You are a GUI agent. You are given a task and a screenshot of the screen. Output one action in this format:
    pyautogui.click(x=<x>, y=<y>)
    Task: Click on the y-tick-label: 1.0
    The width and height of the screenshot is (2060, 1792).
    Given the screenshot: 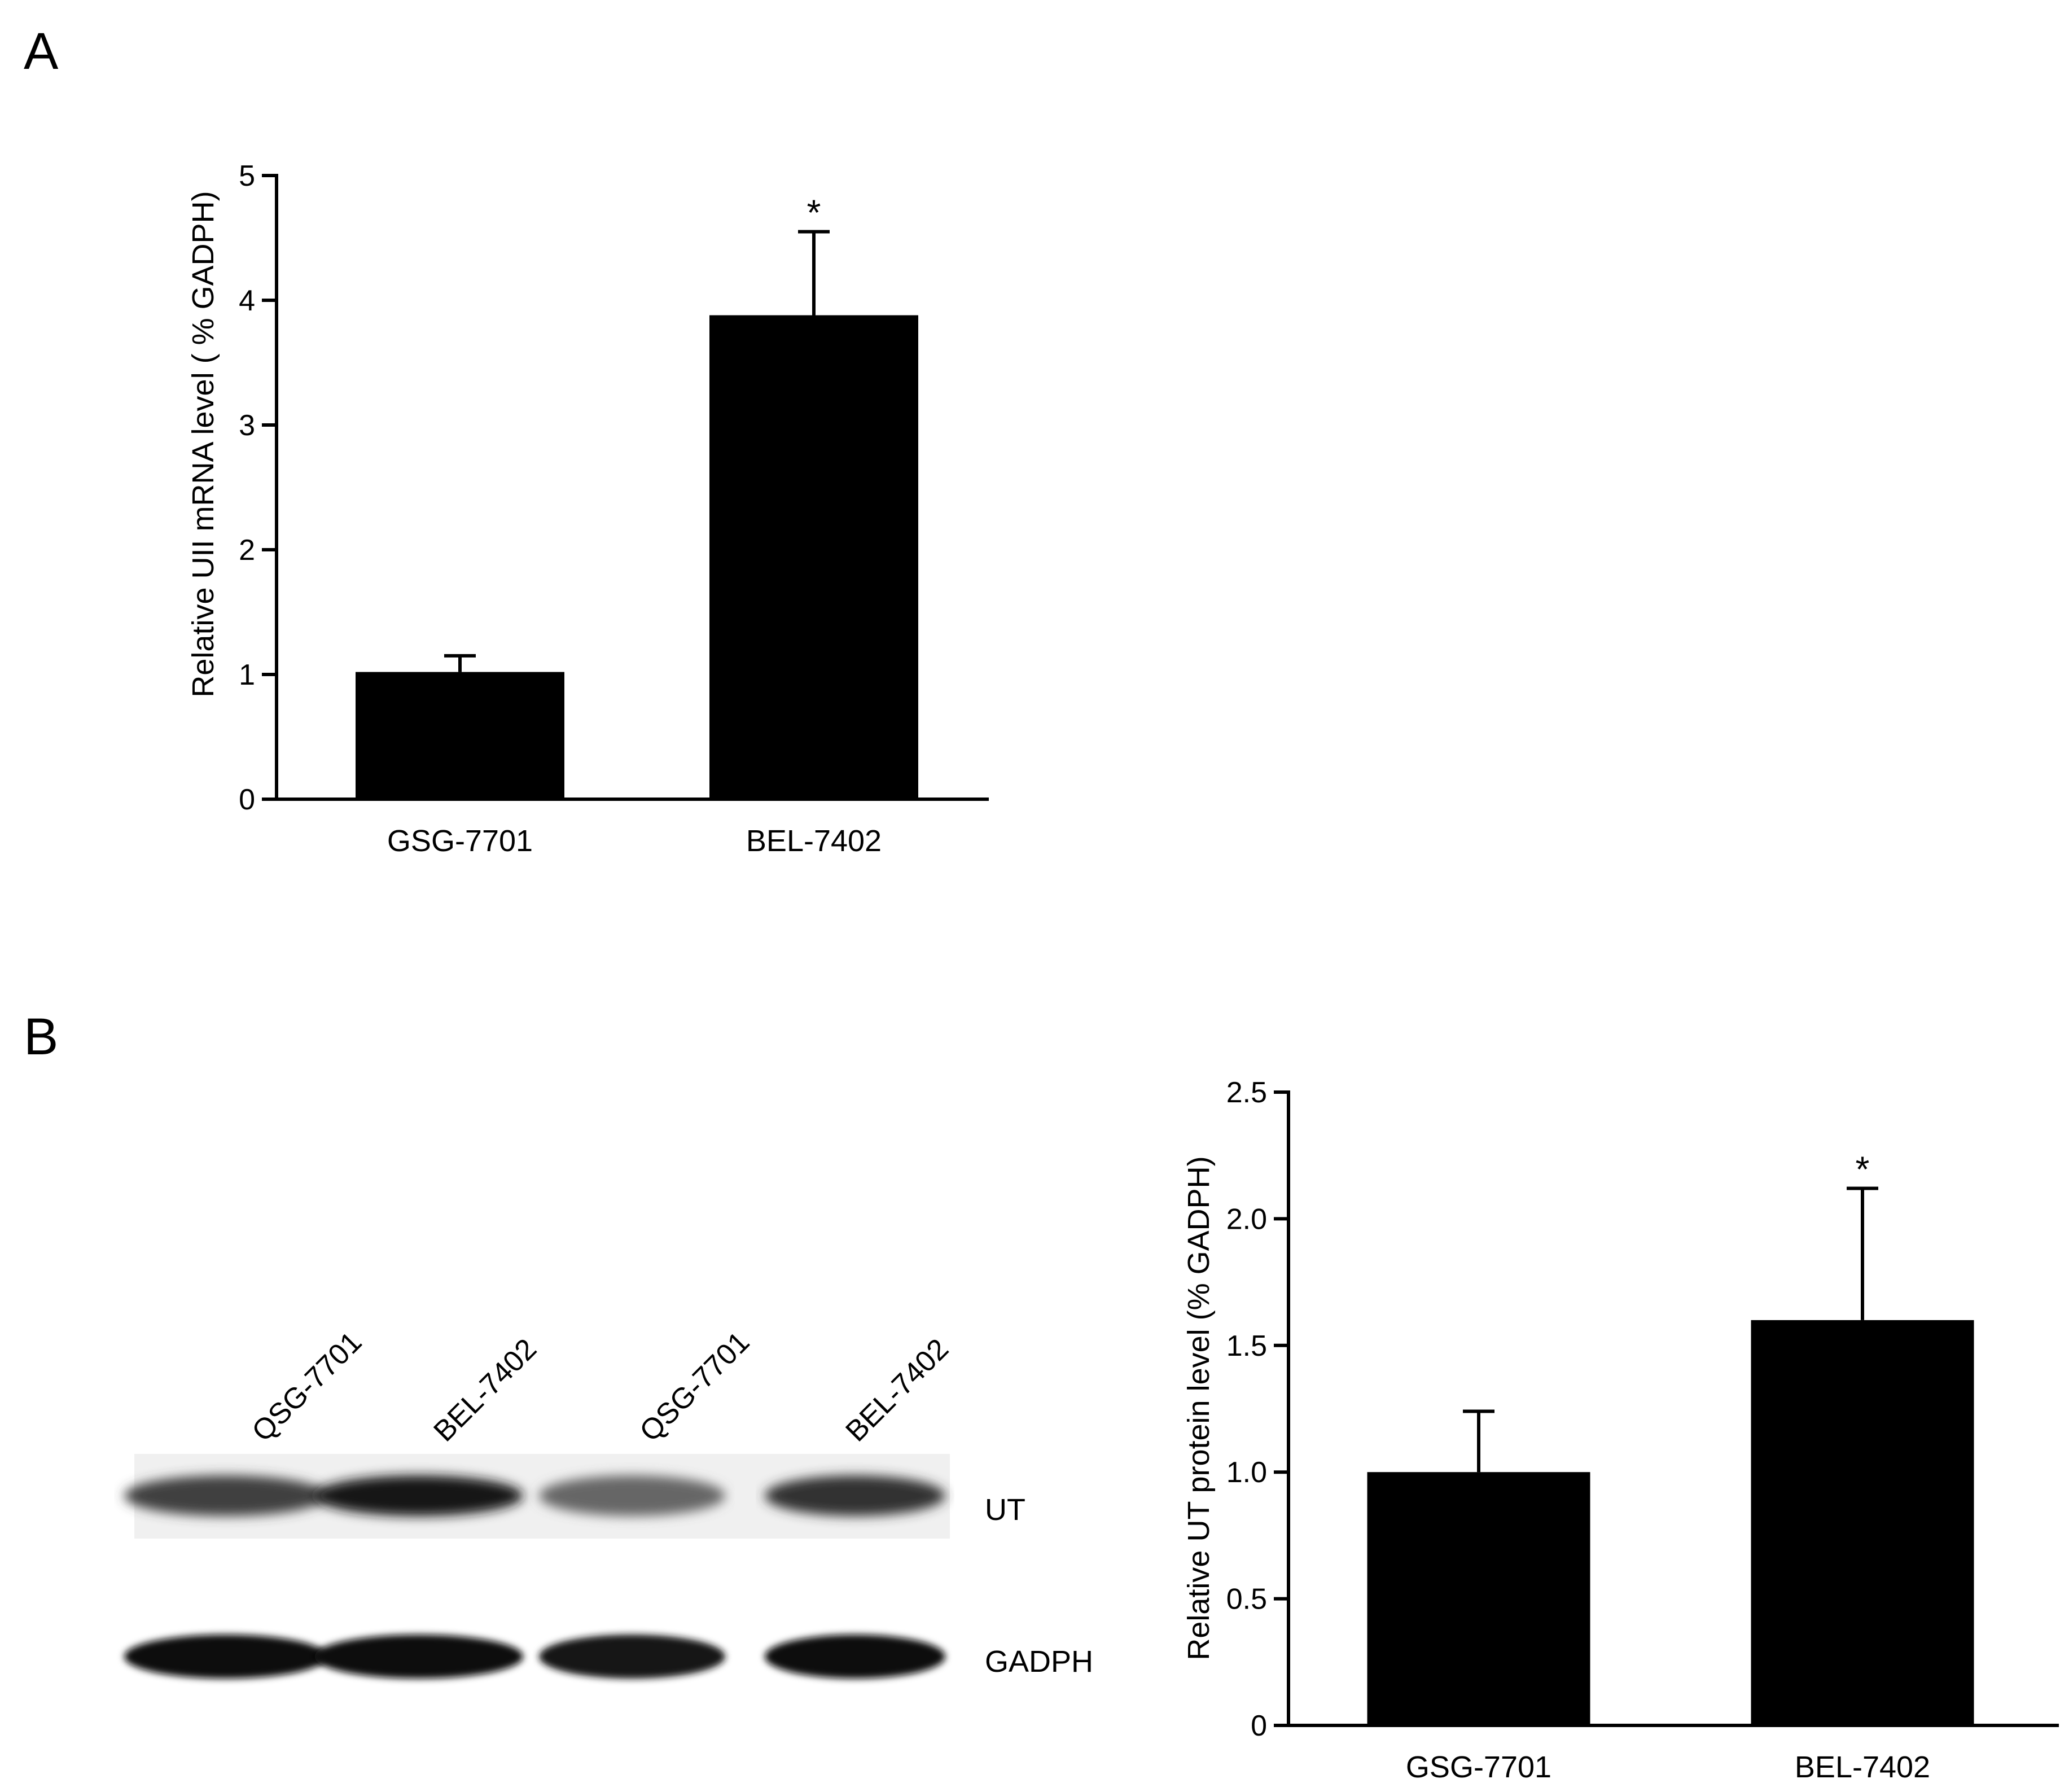 What is the action you would take?
    pyautogui.click(x=1247, y=1472)
    